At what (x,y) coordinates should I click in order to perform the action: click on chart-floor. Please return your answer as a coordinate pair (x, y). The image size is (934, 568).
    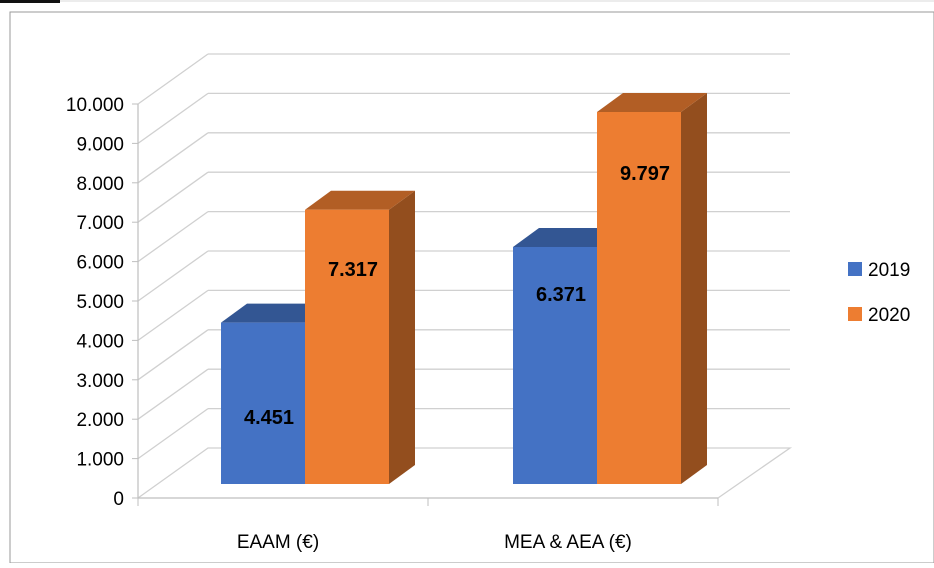
    Looking at the image, I should click on (465, 473).